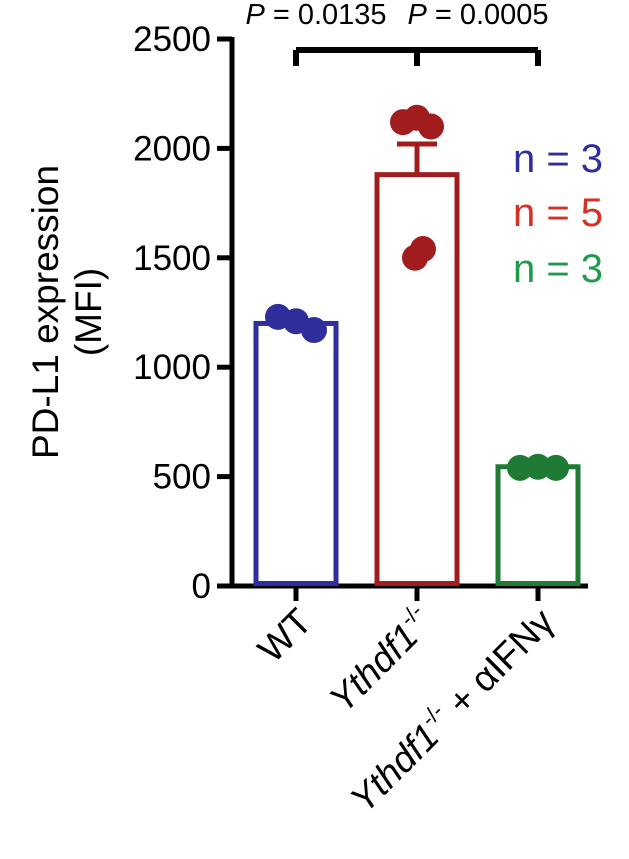 This screenshot has height=859, width=629. Describe the element at coordinates (326, 15) in the screenshot. I see `p-value-number: = 0.0135` at that location.